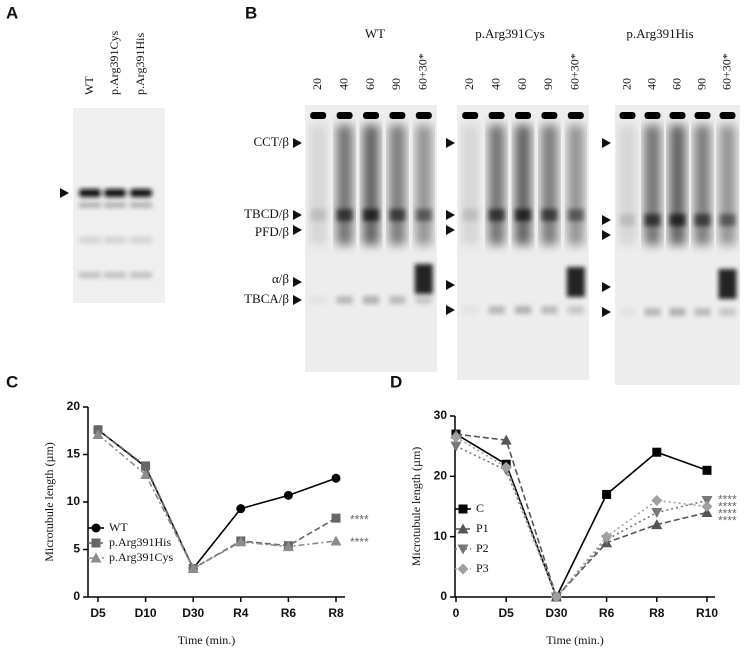  What do you see at coordinates (441, 476) in the screenshot?
I see `y-tick-label: 20` at bounding box center [441, 476].